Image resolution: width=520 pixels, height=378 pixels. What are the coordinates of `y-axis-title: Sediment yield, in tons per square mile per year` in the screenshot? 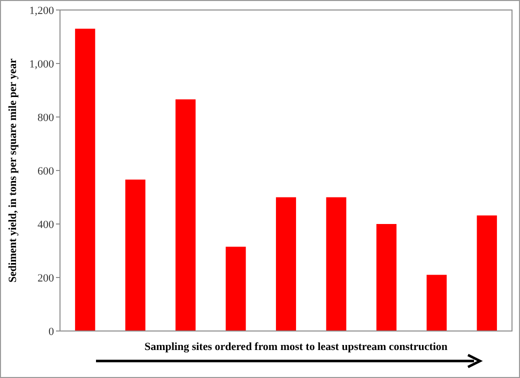 It's located at (13, 170).